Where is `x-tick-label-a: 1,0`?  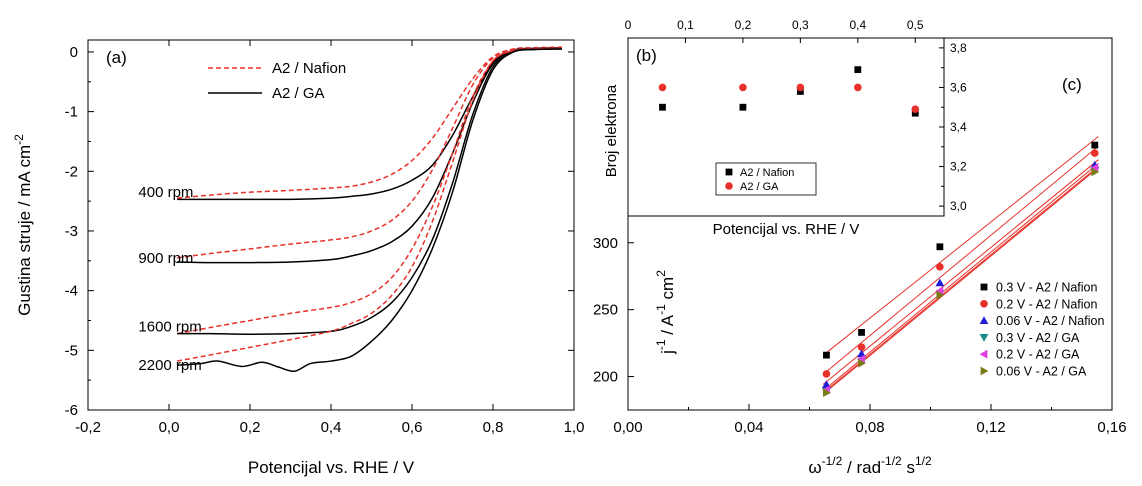 x-tick-label-a: 1,0 is located at coordinates (574, 427).